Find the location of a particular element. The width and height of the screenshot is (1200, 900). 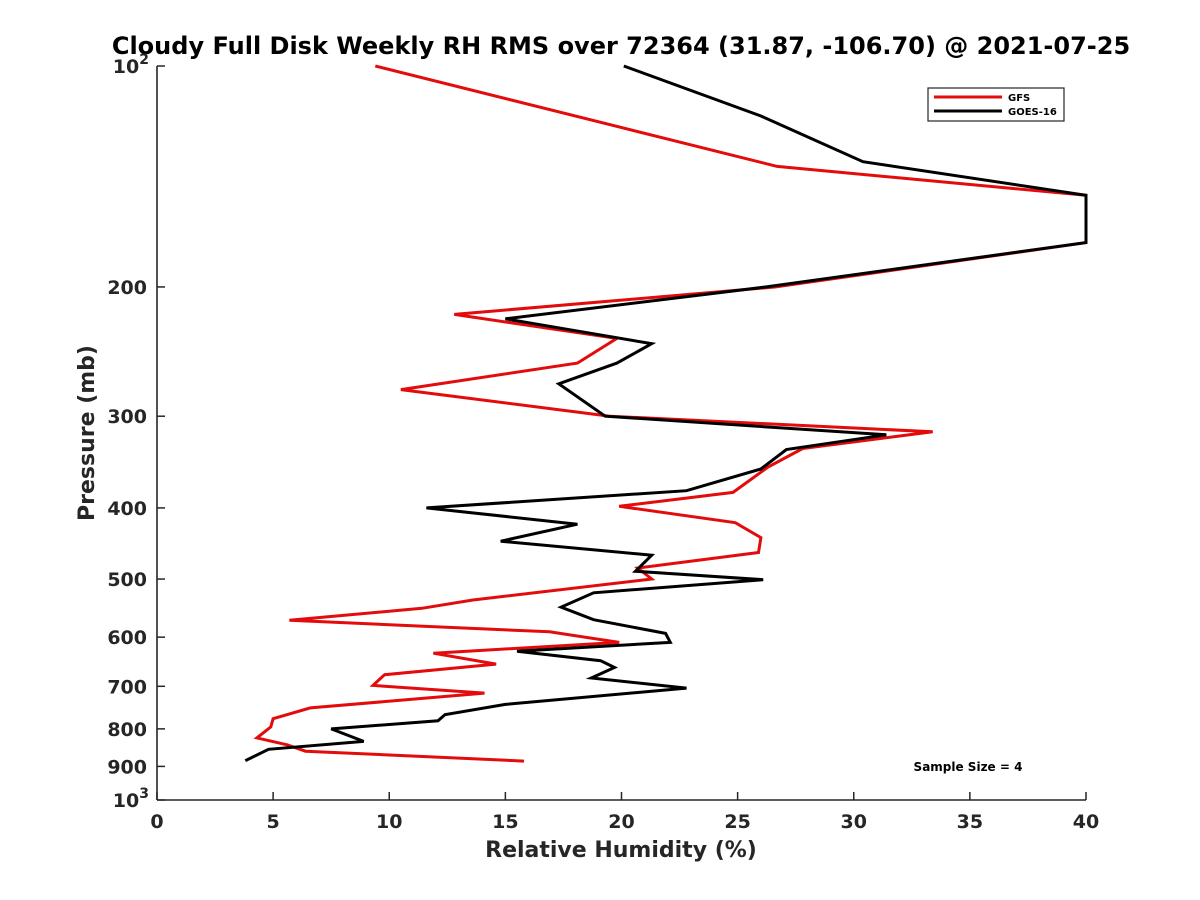

x-tick-label: 25 is located at coordinates (737, 822).